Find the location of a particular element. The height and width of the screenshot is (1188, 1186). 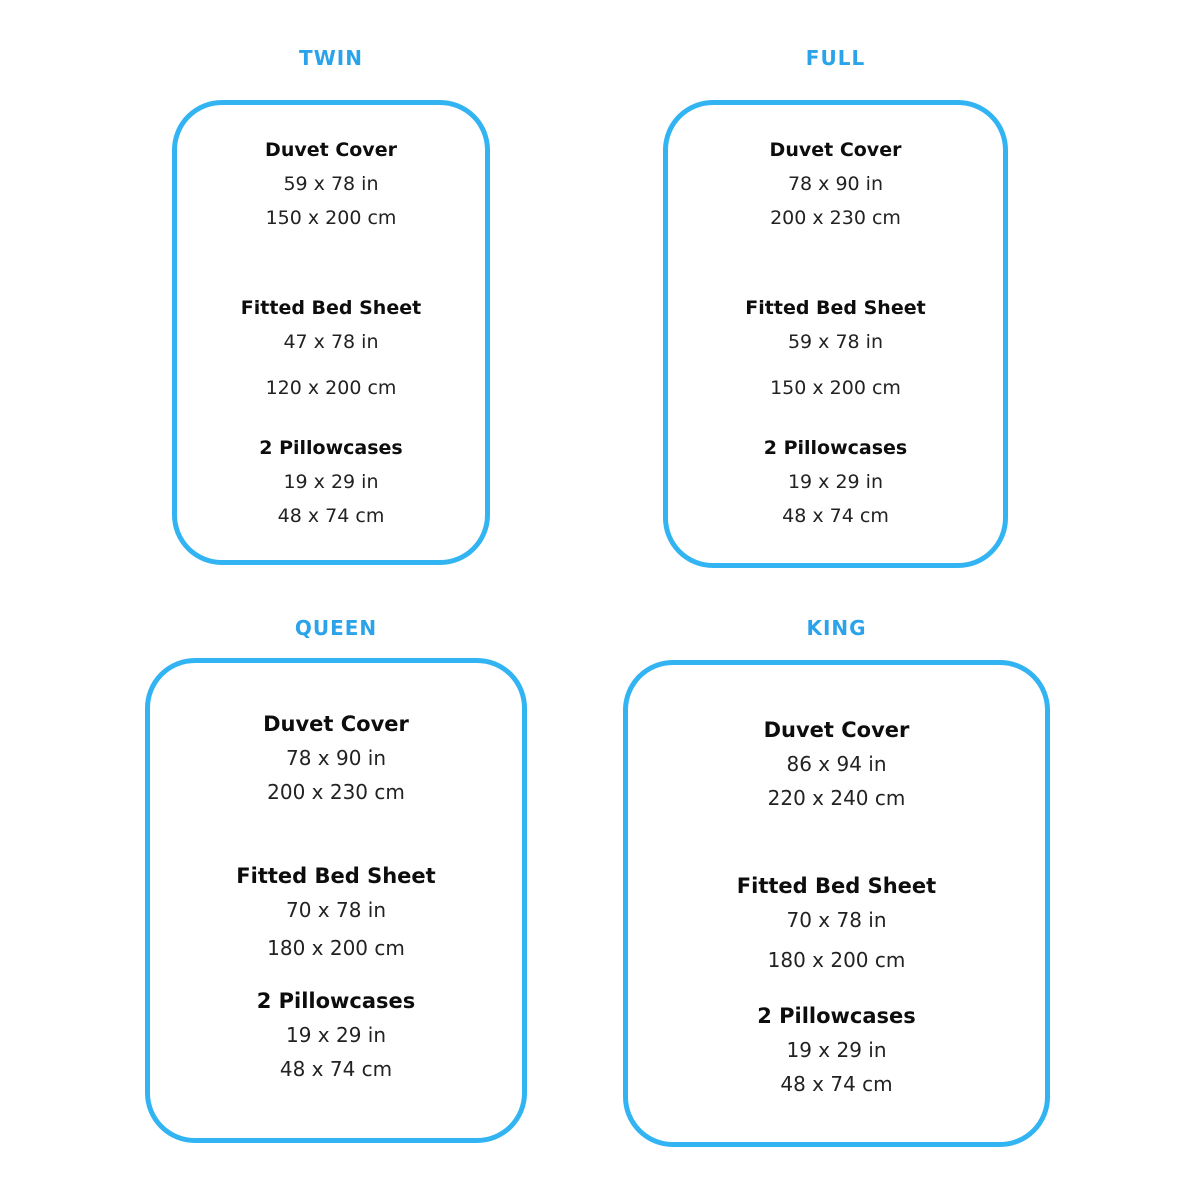

king-title: KING is located at coordinates (836, 628).